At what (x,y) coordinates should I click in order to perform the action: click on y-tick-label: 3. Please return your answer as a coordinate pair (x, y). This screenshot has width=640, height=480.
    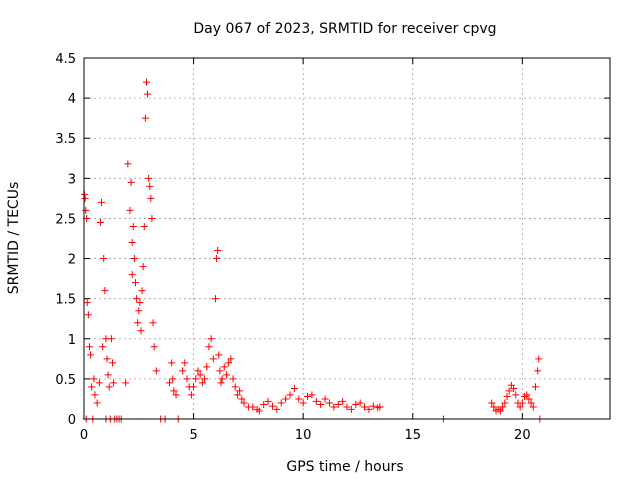
    Looking at the image, I should click on (72, 179).